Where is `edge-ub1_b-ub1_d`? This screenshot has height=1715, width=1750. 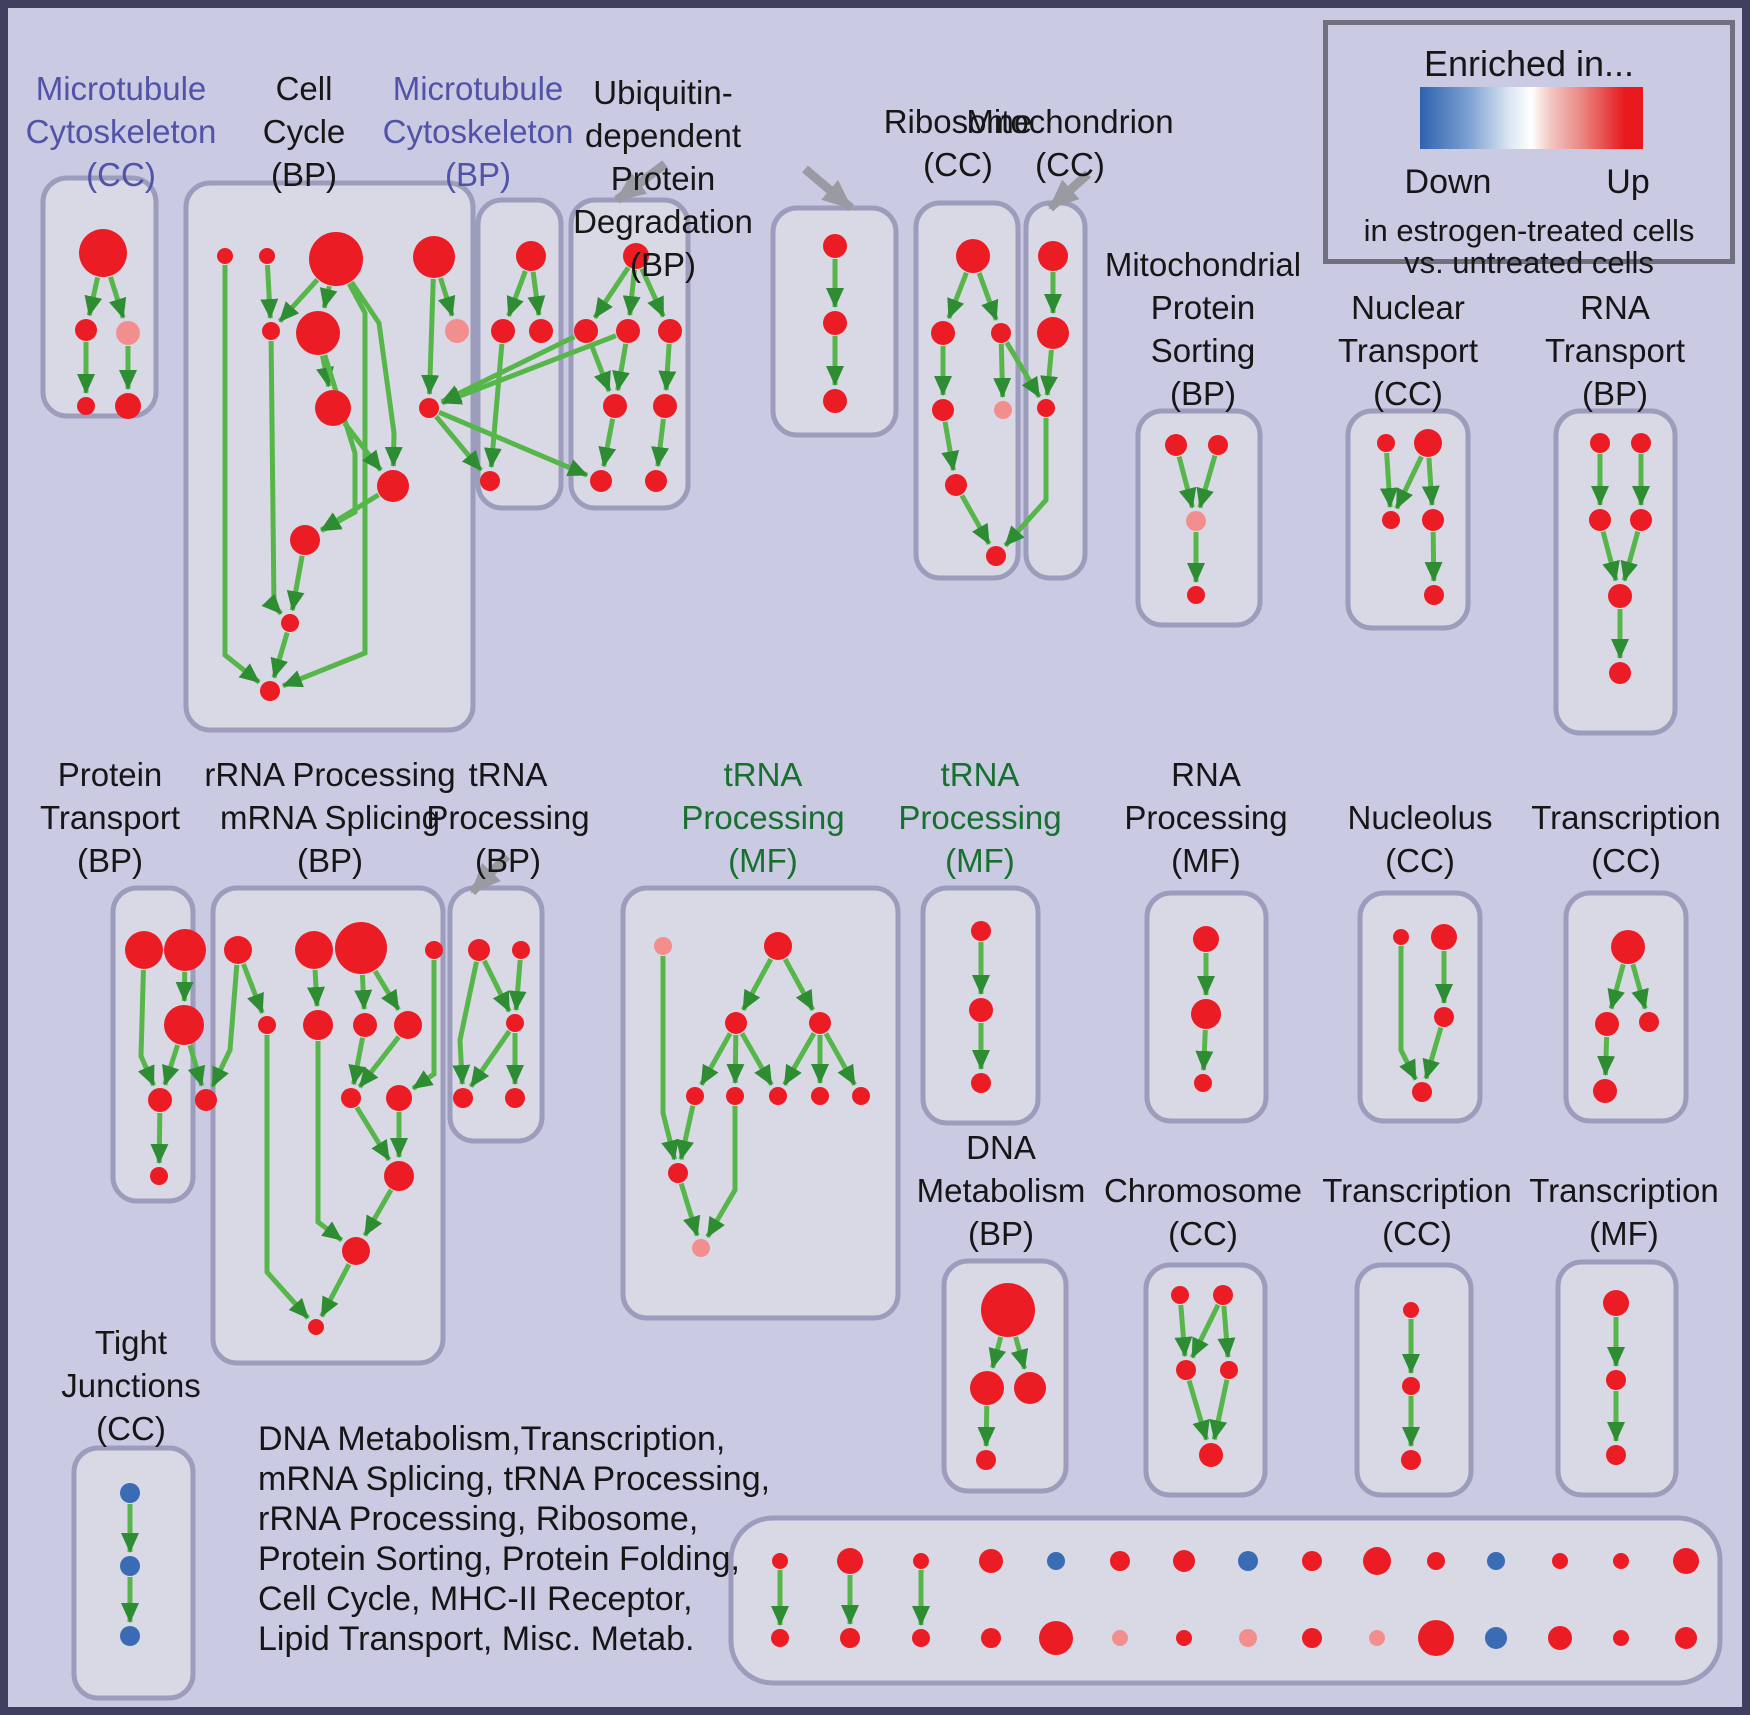
edge-ub1_b-ub1_d is located at coordinates (621, 367).